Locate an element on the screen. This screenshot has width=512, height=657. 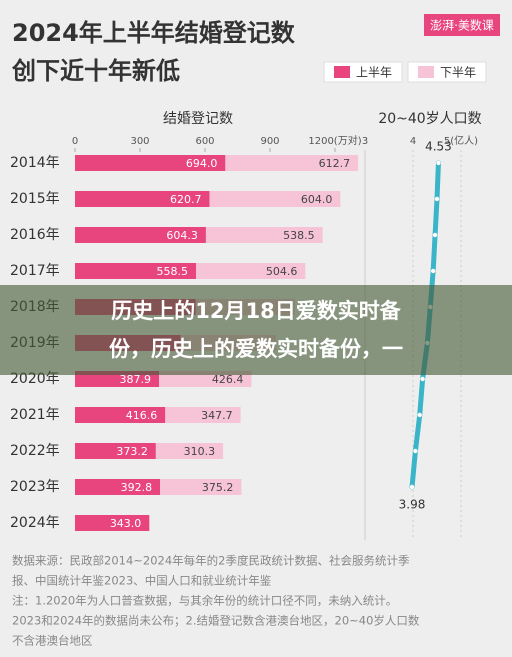
data-label: 538.5 is located at coordinates (299, 235).